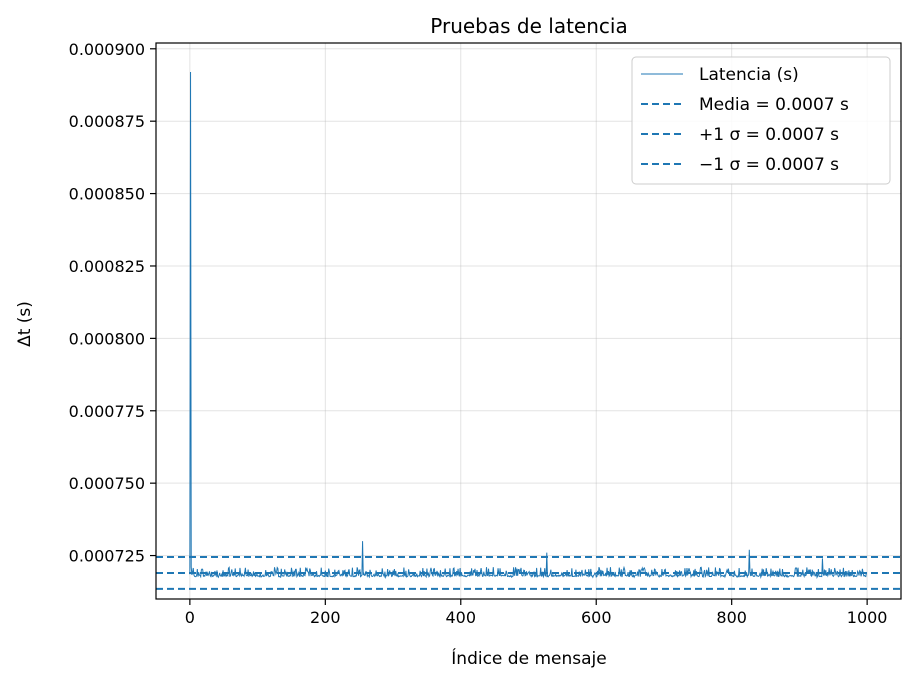  Describe the element at coordinates (190, 617) in the screenshot. I see `x-tick-label-0: 0` at that location.